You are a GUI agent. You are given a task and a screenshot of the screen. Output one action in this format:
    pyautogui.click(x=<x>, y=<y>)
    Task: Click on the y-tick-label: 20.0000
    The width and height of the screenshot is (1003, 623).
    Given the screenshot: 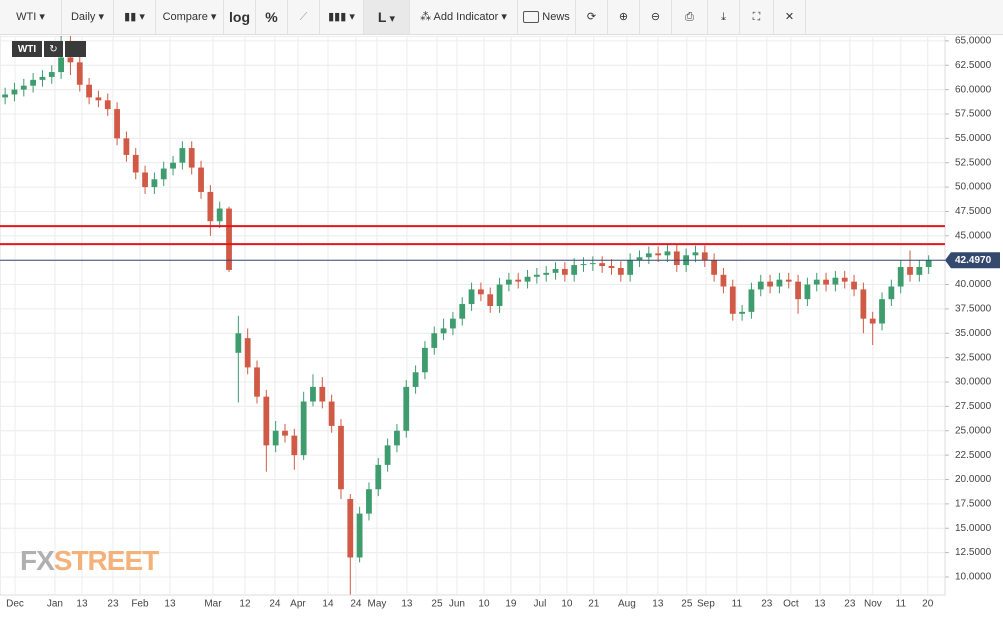 What is the action you would take?
    pyautogui.click(x=973, y=479)
    